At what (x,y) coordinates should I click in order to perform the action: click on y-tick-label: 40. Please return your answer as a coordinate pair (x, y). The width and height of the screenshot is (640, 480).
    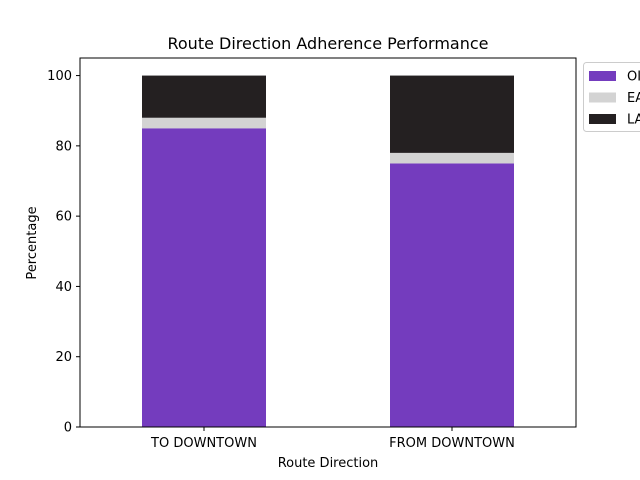
    Looking at the image, I should click on (63, 287).